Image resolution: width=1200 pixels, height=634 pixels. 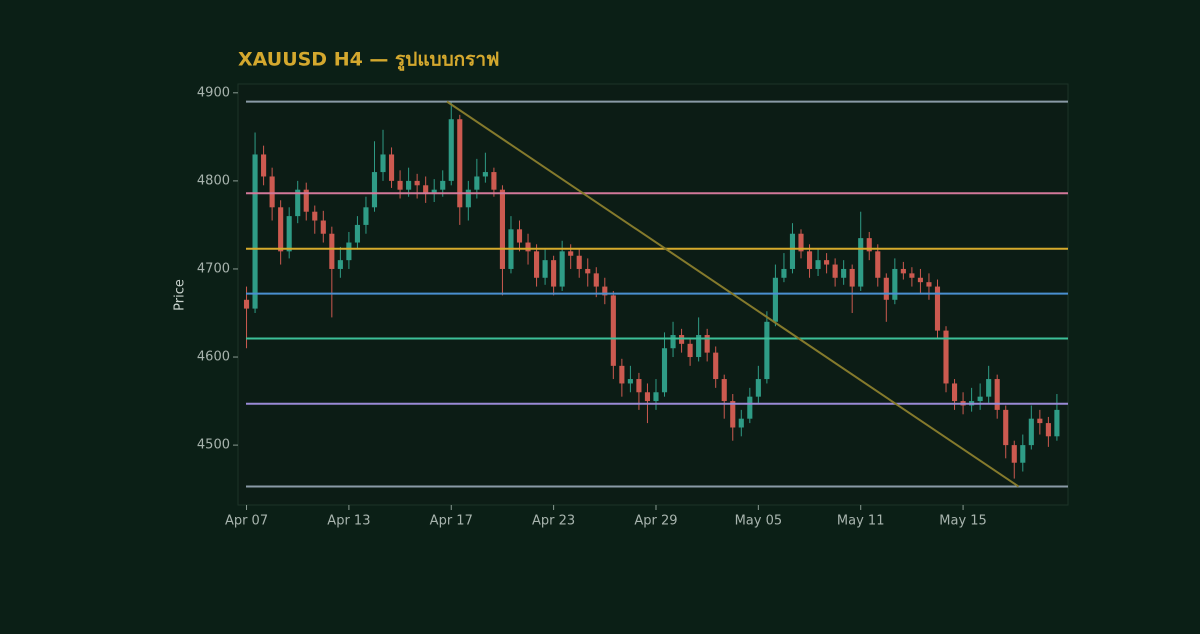 What do you see at coordinates (369, 60) in the screenshot?
I see `chart-title: XAUUSD H4 — รูปแบบกราฟ` at bounding box center [369, 60].